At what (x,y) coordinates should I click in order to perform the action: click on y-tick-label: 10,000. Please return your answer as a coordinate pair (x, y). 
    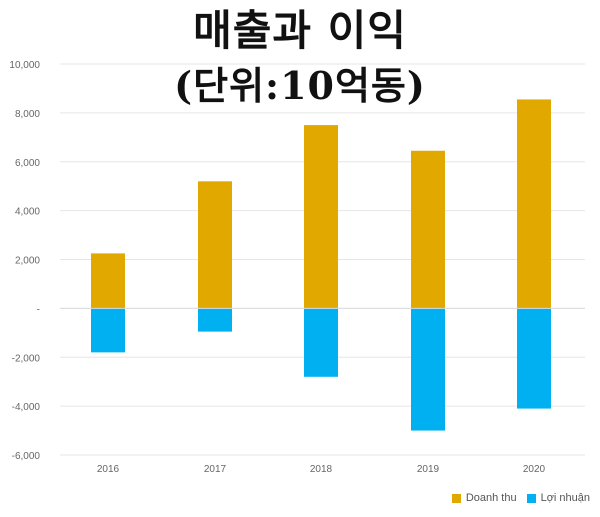
    Looking at the image, I should click on (24, 65).